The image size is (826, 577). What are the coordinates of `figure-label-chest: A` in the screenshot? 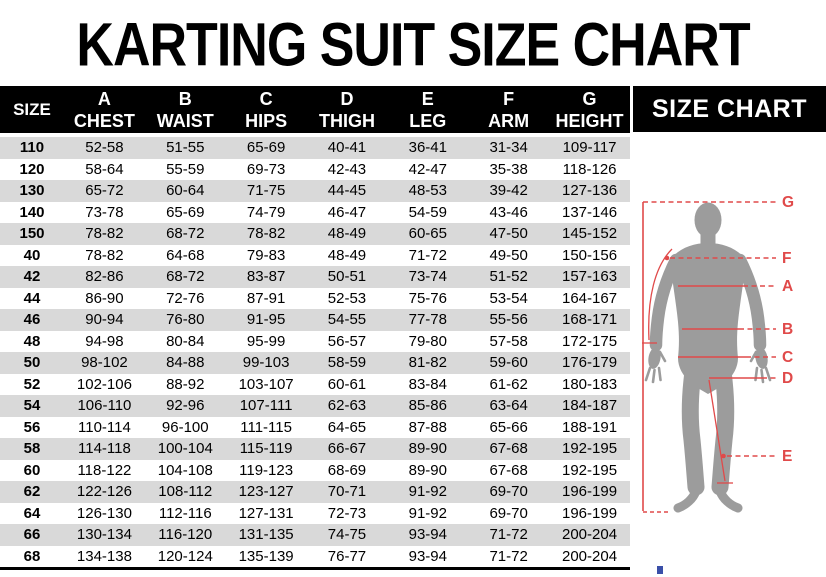 It's located at (787, 286).